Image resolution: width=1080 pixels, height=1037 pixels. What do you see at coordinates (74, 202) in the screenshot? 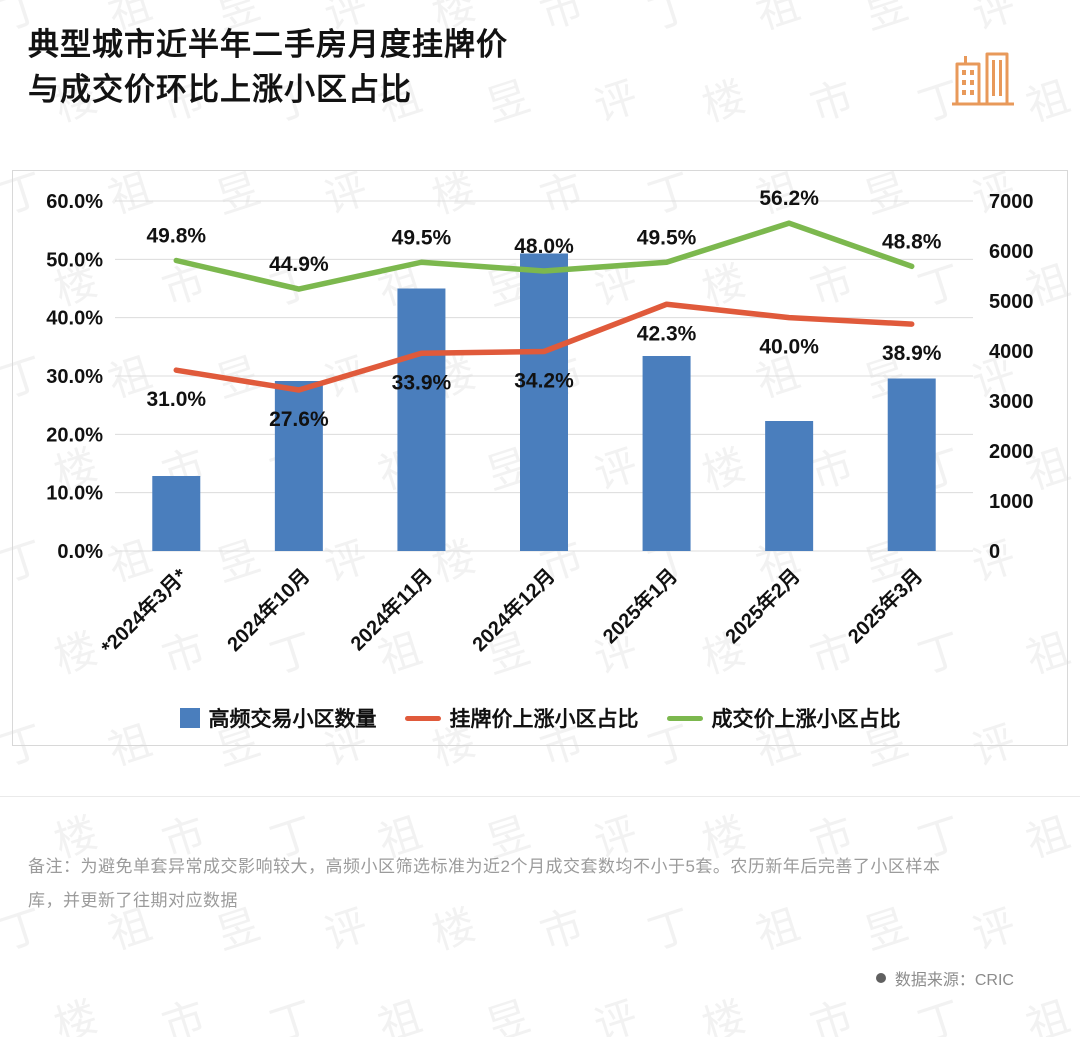
I see `left-axis-tick: 60.0%` at bounding box center [74, 202].